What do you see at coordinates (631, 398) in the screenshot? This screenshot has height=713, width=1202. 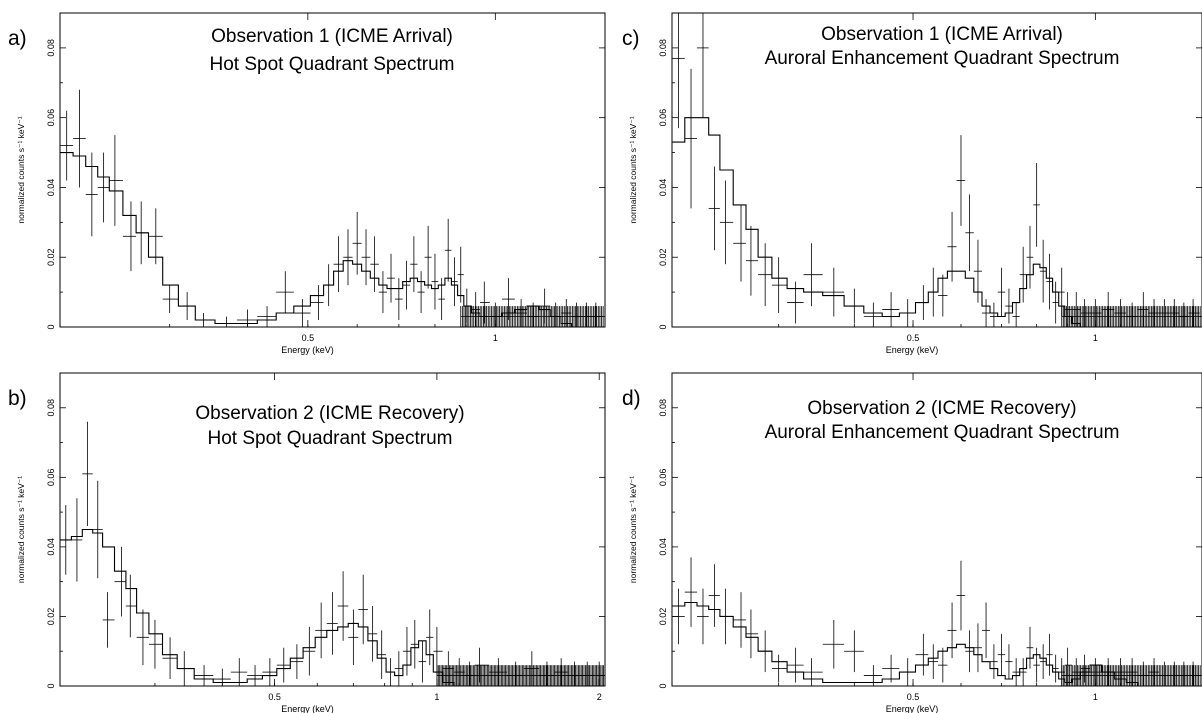 I see `panel-label: d)` at bounding box center [631, 398].